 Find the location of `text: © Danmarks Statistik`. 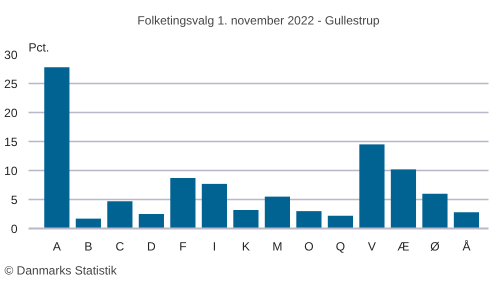

text: © Danmarks Statistik is located at coordinates (61, 271).